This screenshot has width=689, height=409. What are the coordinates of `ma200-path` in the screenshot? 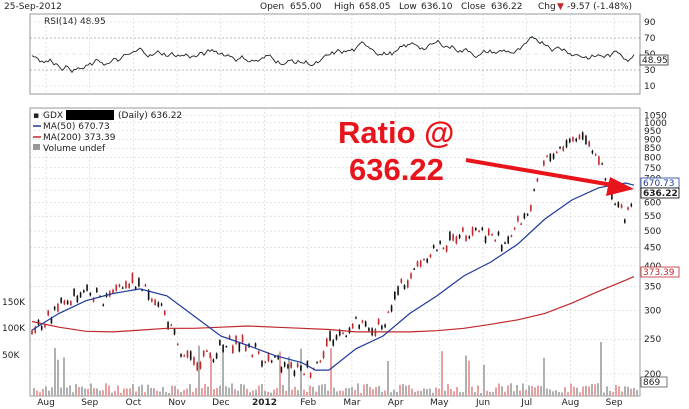 It's located at (333, 304).